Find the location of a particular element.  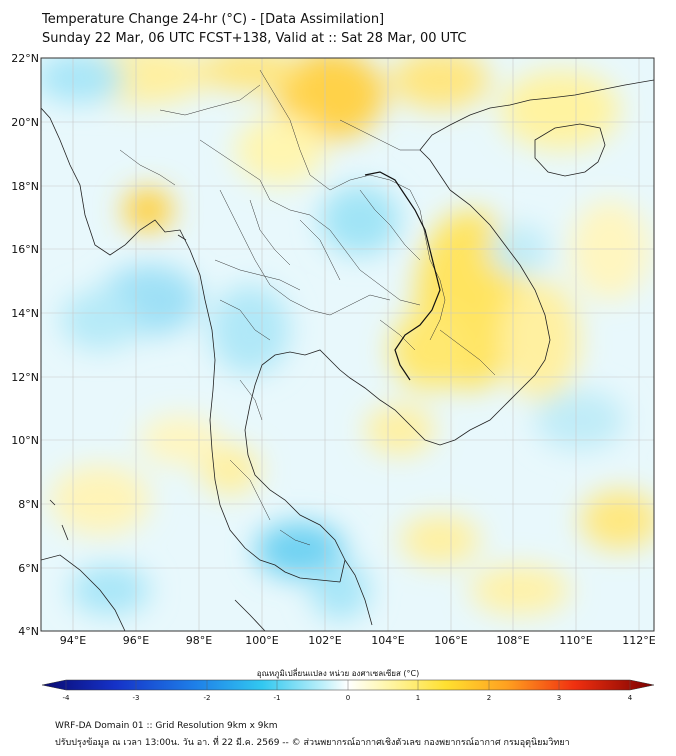

lat-label: 4°N is located at coordinates (28, 631).